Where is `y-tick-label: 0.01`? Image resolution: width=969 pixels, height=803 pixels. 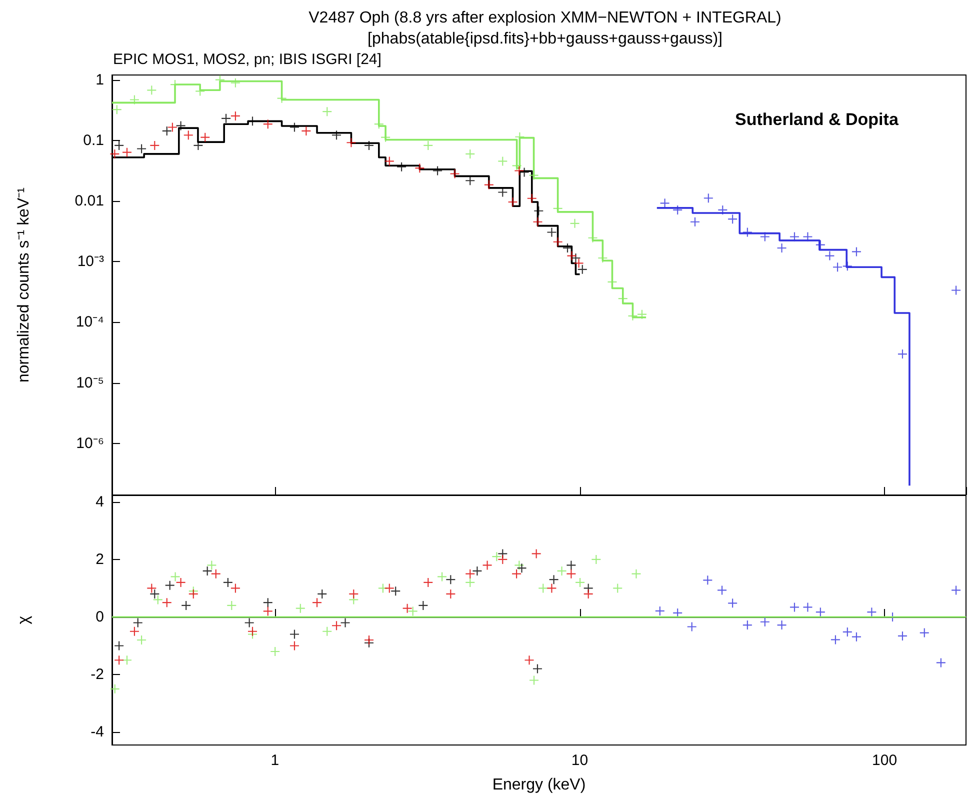 y-tick-label: 0.01 is located at coordinates (89, 201).